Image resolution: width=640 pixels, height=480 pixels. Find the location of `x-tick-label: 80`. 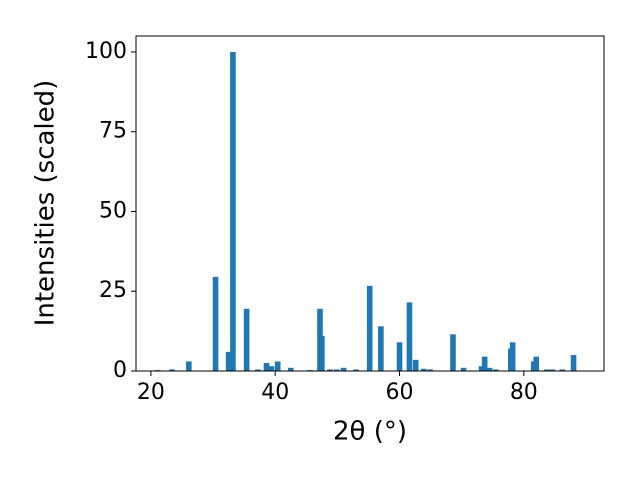

x-tick-label: 80 is located at coordinates (524, 392).